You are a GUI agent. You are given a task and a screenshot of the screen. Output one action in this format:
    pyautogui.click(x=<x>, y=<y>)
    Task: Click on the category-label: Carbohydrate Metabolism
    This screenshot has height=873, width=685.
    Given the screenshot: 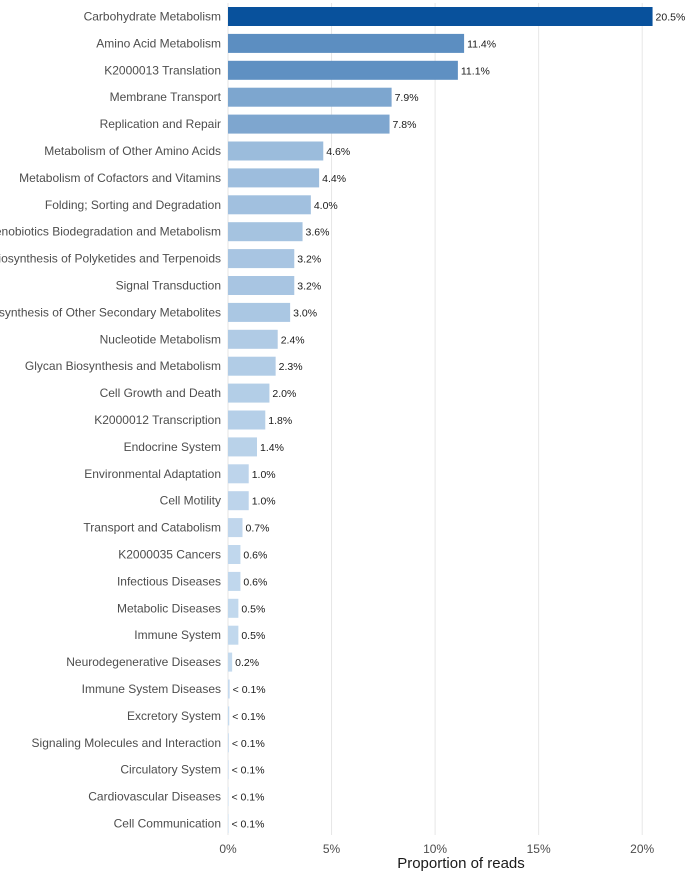 What is the action you would take?
    pyautogui.click(x=152, y=17)
    